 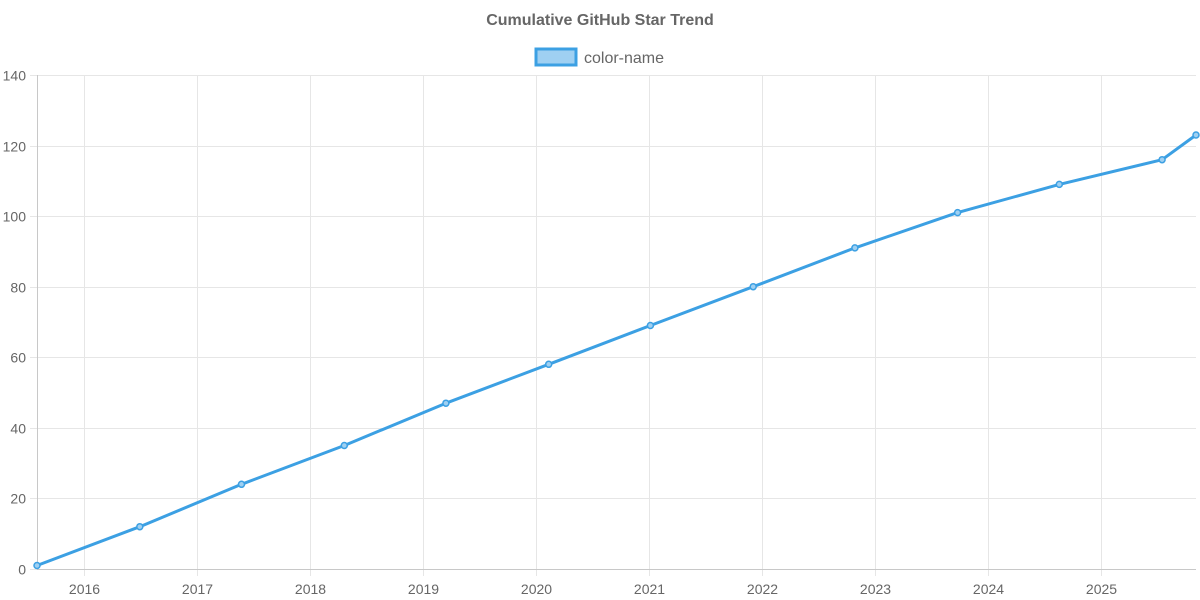 I want to click on x-axis-ticks: 2016 2017 2018 2019 2020 2021 2022 2023 2024 2025, so click(x=593, y=589).